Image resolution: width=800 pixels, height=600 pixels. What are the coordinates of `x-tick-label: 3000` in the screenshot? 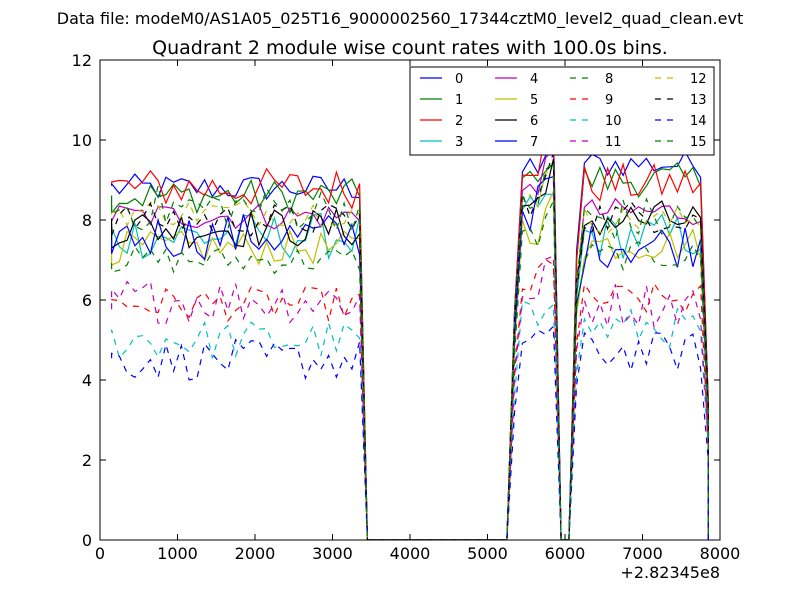 It's located at (332, 553).